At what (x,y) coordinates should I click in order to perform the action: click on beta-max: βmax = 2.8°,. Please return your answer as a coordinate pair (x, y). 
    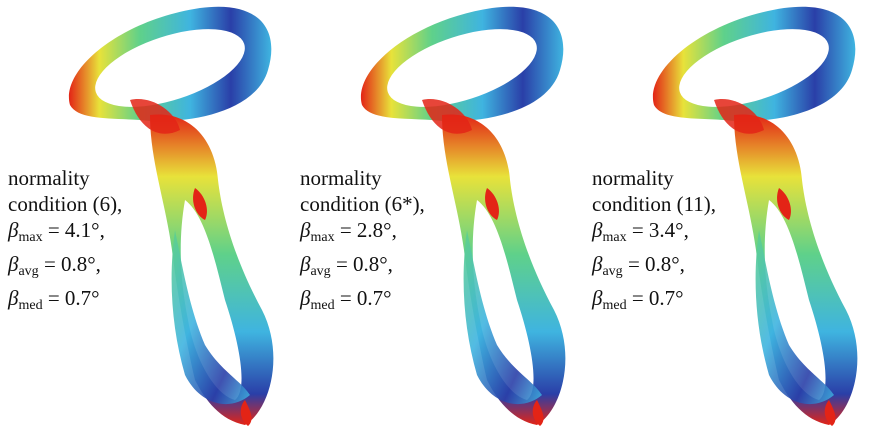
    Looking at the image, I should click on (362, 234).